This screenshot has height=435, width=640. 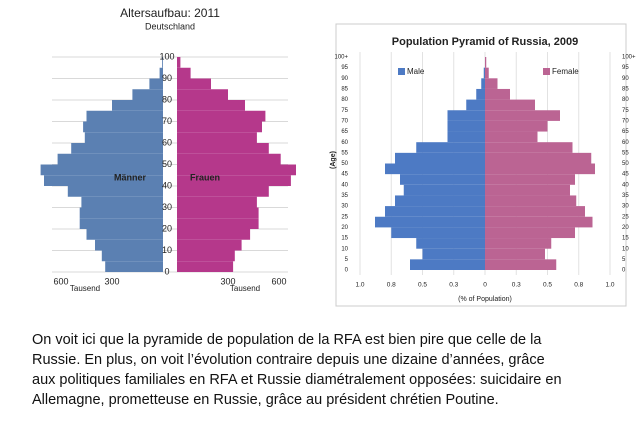 What do you see at coordinates (245, 288) in the screenshot?
I see `x-unit: Tausend` at bounding box center [245, 288].